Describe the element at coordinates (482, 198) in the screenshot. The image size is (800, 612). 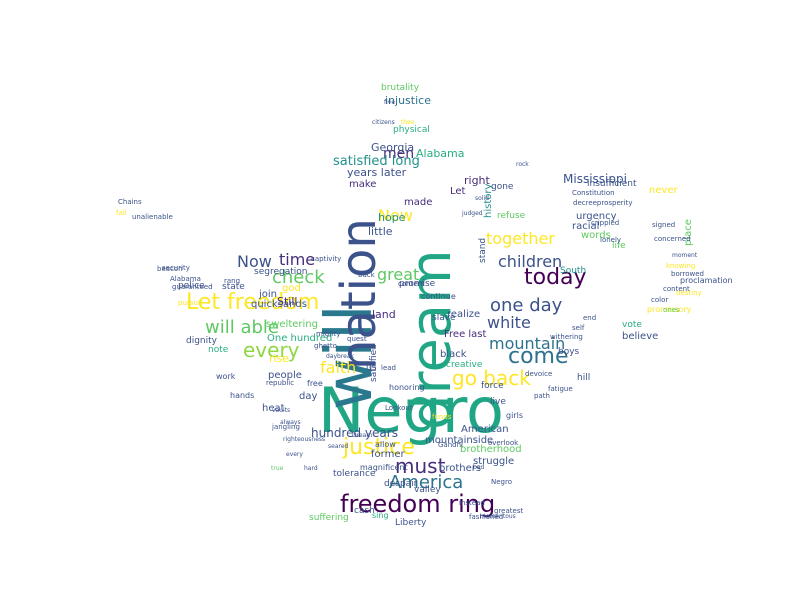
I see `cloud-word: solid` at that location.